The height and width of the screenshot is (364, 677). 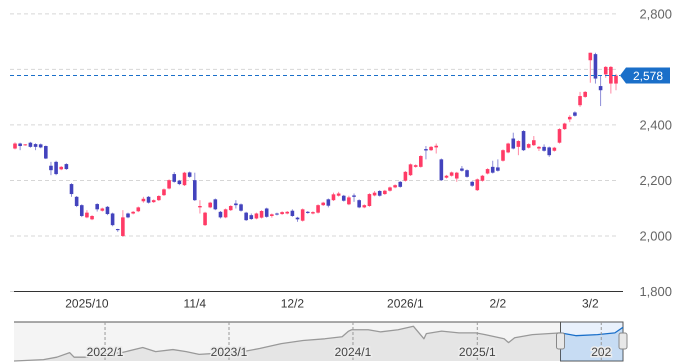 I want to click on y-tick-label: 2,800, so click(x=655, y=14).